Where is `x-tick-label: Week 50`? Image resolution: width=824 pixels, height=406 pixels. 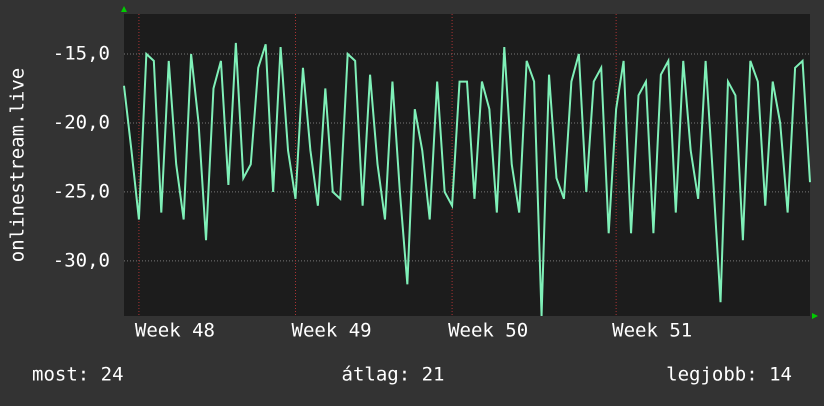 x-tick-label: Week 50 is located at coordinates (488, 331).